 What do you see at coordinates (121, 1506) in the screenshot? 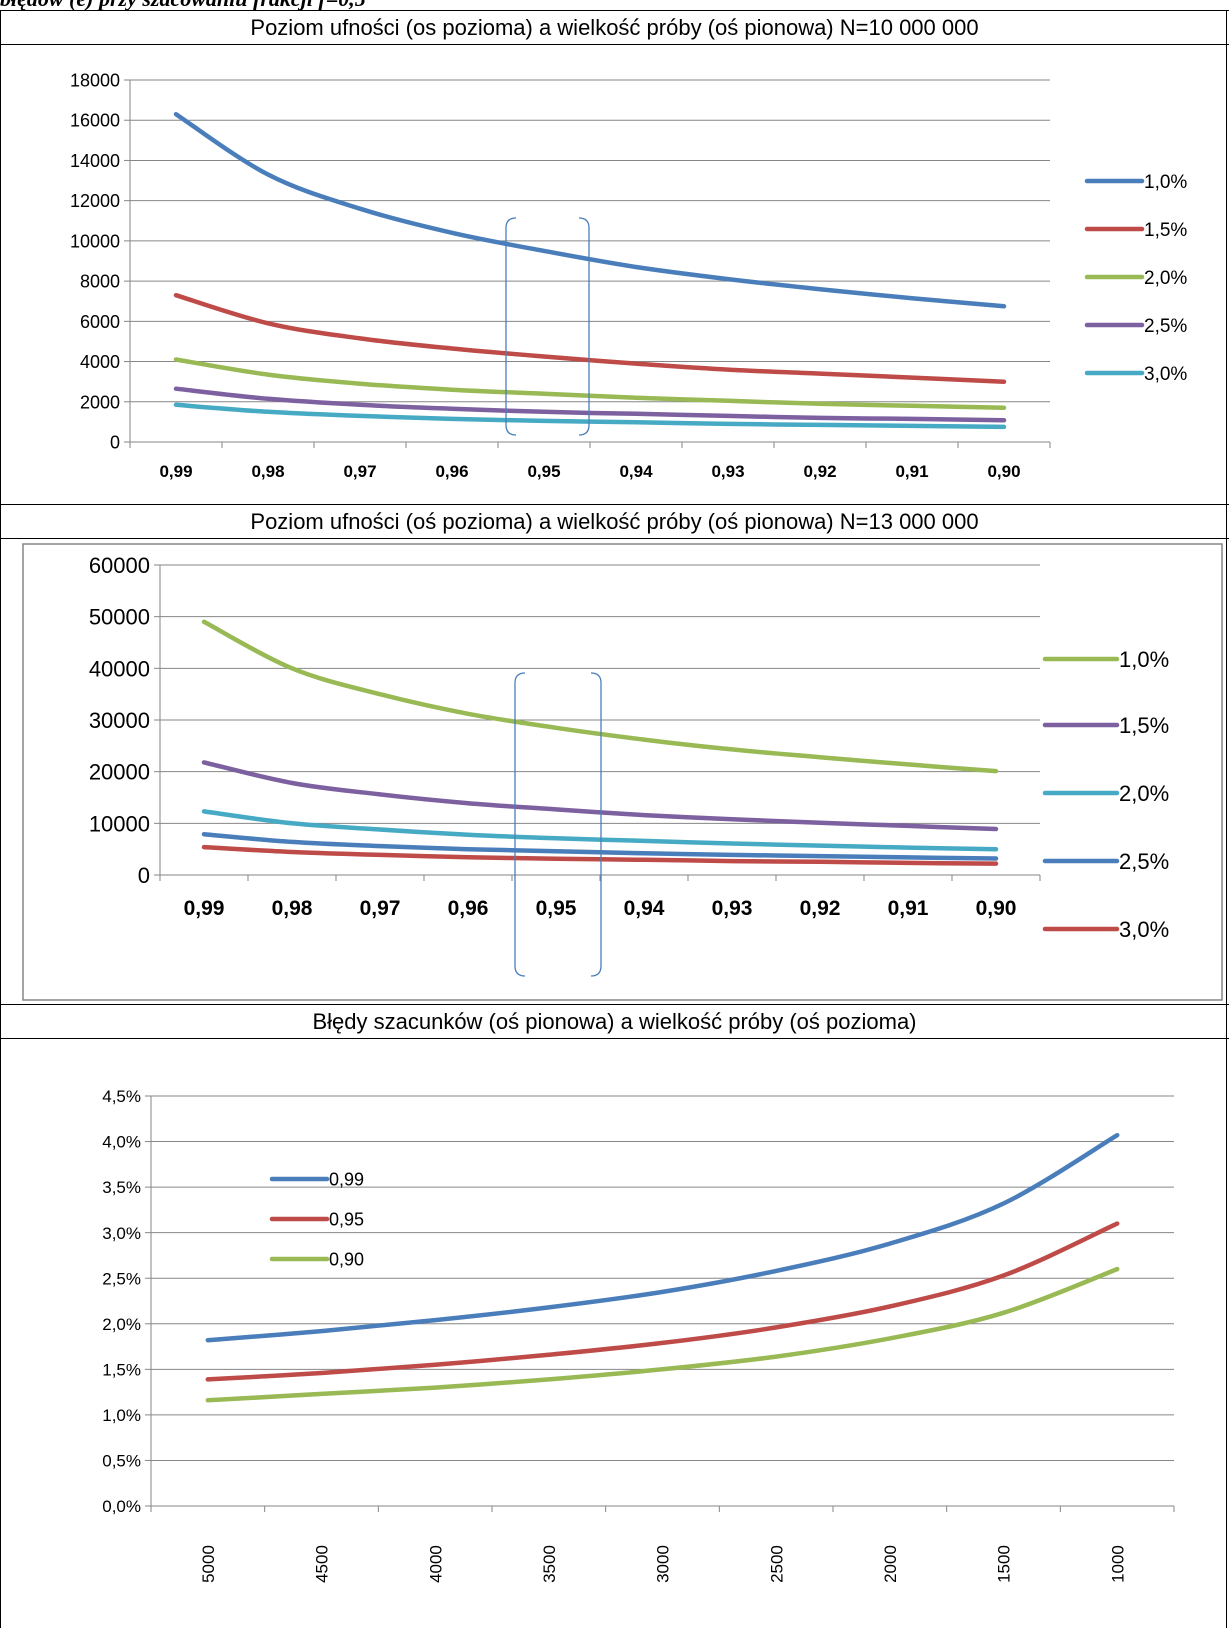
I see `y-tick-label: 0,0%` at bounding box center [121, 1506].